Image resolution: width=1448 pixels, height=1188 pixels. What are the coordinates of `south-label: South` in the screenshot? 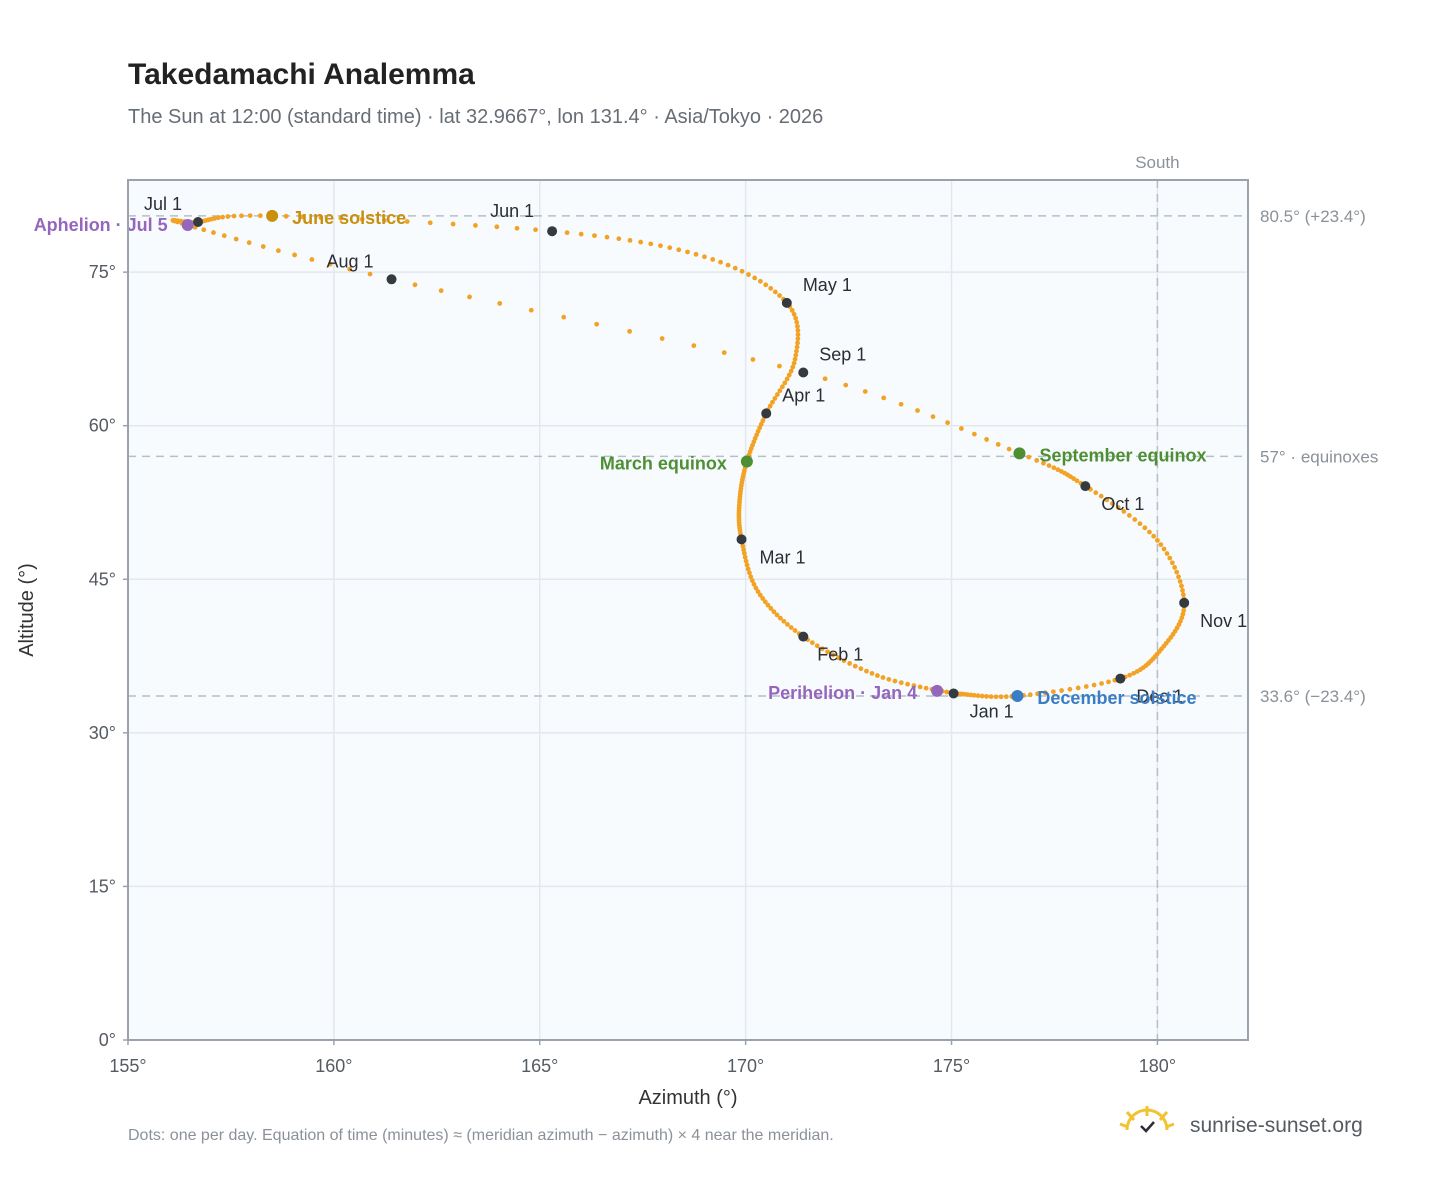 It's located at (1157, 162).